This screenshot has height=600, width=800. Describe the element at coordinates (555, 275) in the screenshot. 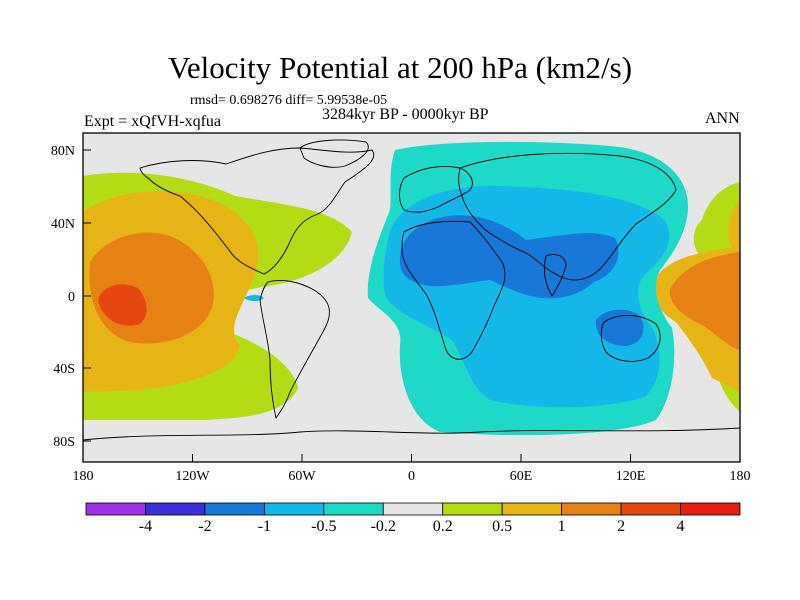

I see `india-coast` at that location.